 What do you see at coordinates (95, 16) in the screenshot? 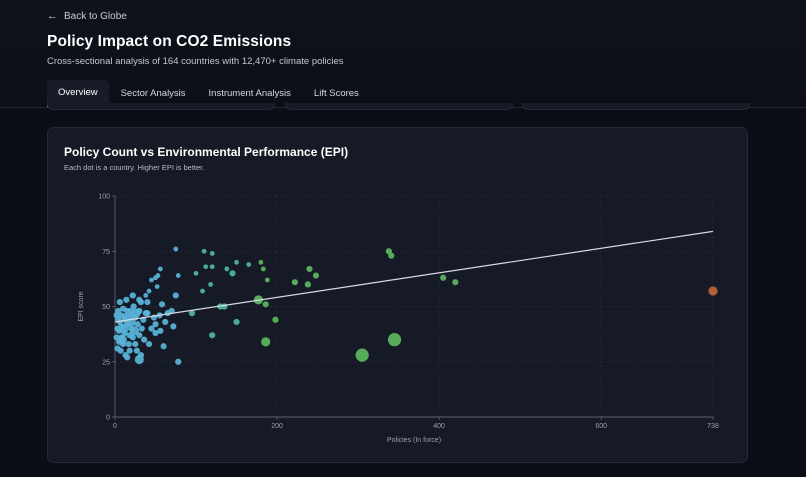
I see `back-link-label: Back to Globe` at bounding box center [95, 16].